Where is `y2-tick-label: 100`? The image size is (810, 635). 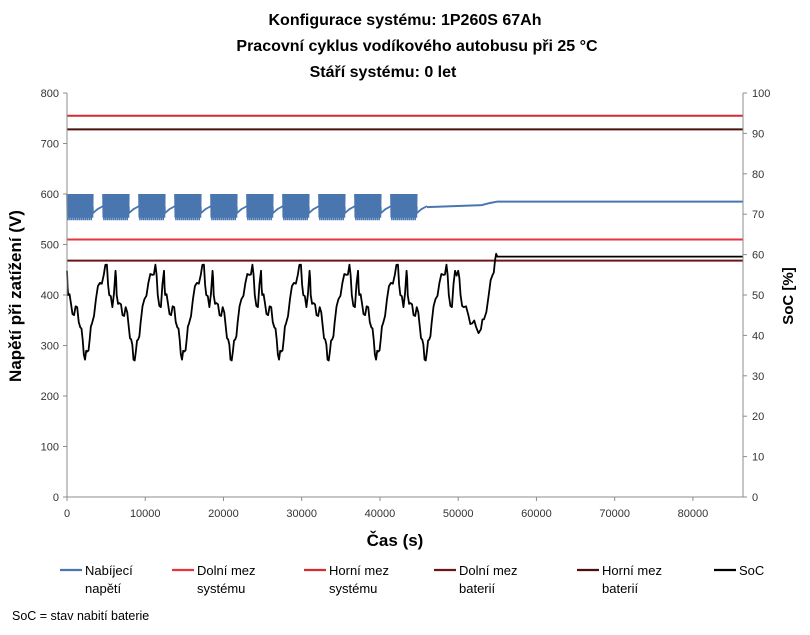
y2-tick-label: 100 is located at coordinates (761, 94).